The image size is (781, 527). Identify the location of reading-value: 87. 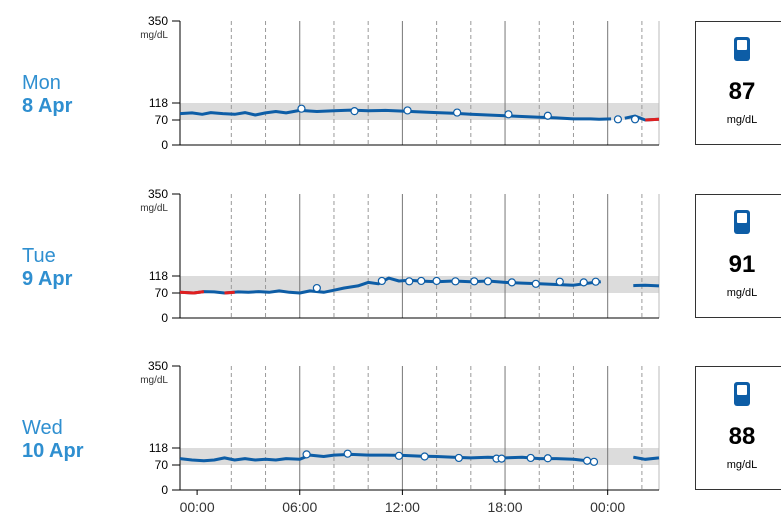
(742, 91).